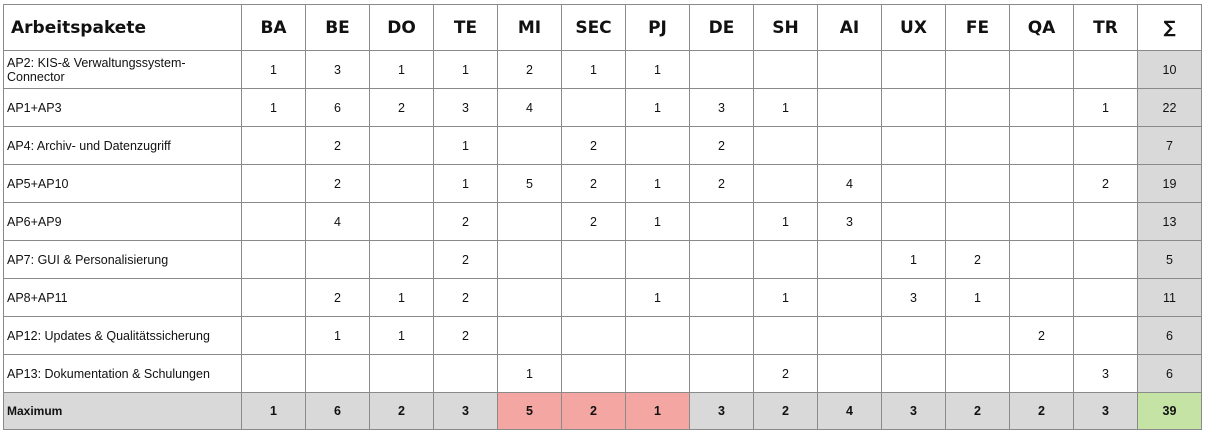 The image size is (1205, 437). What do you see at coordinates (657, 27) in the screenshot?
I see `header-pj: PJ` at bounding box center [657, 27].